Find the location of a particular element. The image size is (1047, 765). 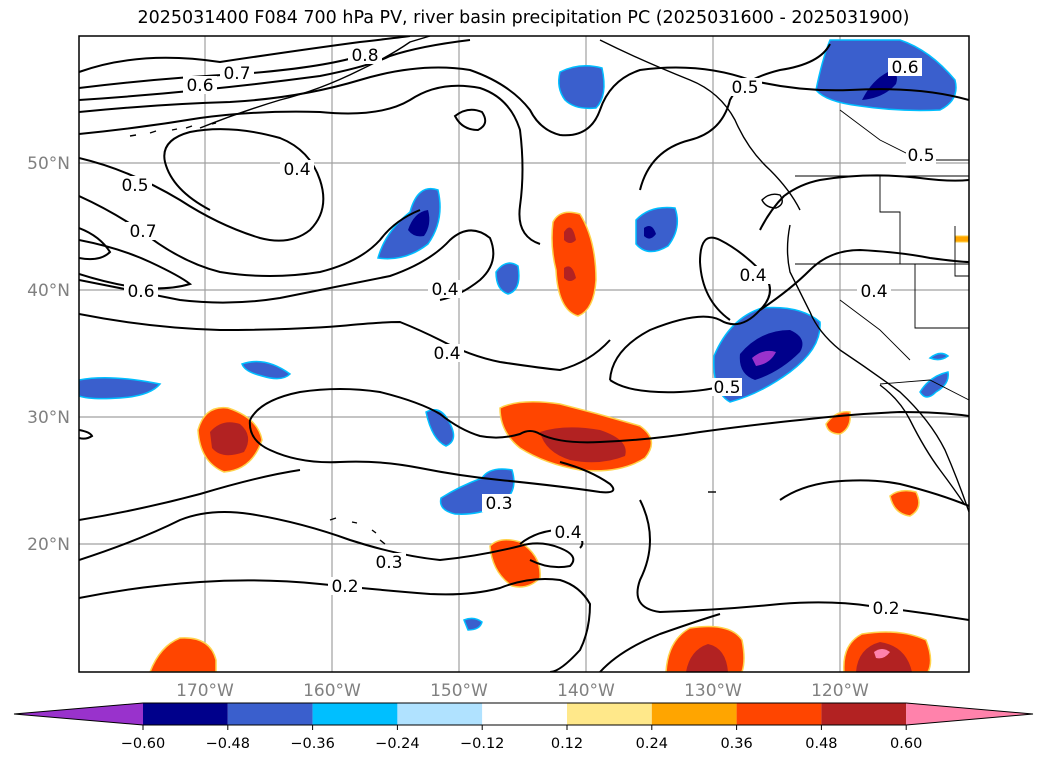

lon-tick-label: 120°W is located at coordinates (840, 691).